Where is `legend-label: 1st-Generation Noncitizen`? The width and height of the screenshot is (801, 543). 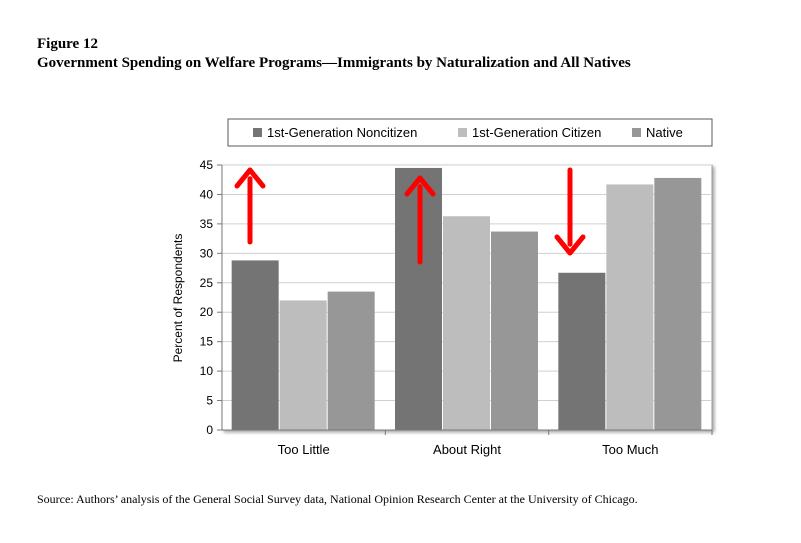 legend-label: 1st-Generation Noncitizen is located at coordinates (342, 132).